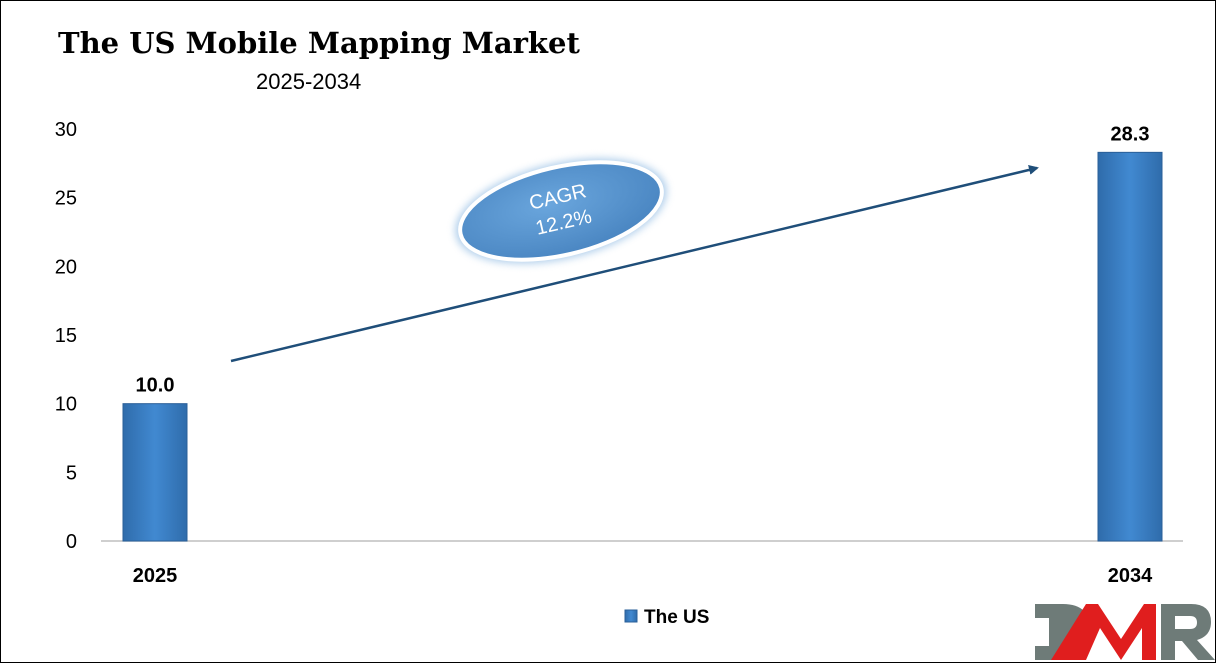 This screenshot has width=1216, height=663. What do you see at coordinates (66, 336) in the screenshot?
I see `y-tick-label: 15` at bounding box center [66, 336].